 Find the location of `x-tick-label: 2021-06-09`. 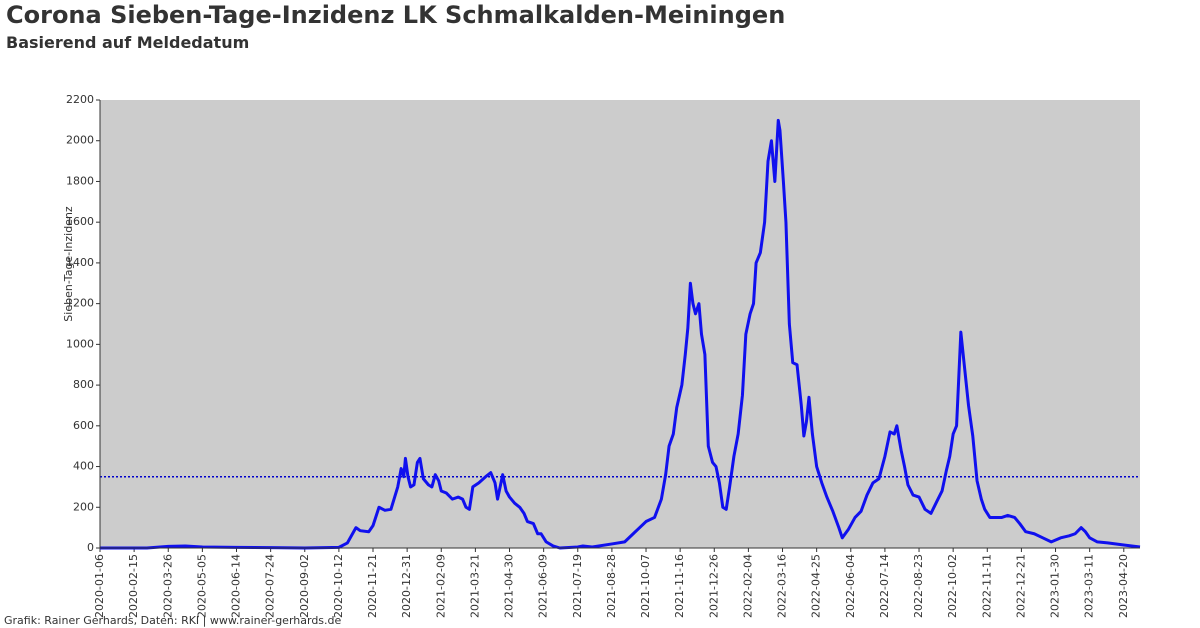

x-tick-label: 2021-06-09 is located at coordinates (543, 586).